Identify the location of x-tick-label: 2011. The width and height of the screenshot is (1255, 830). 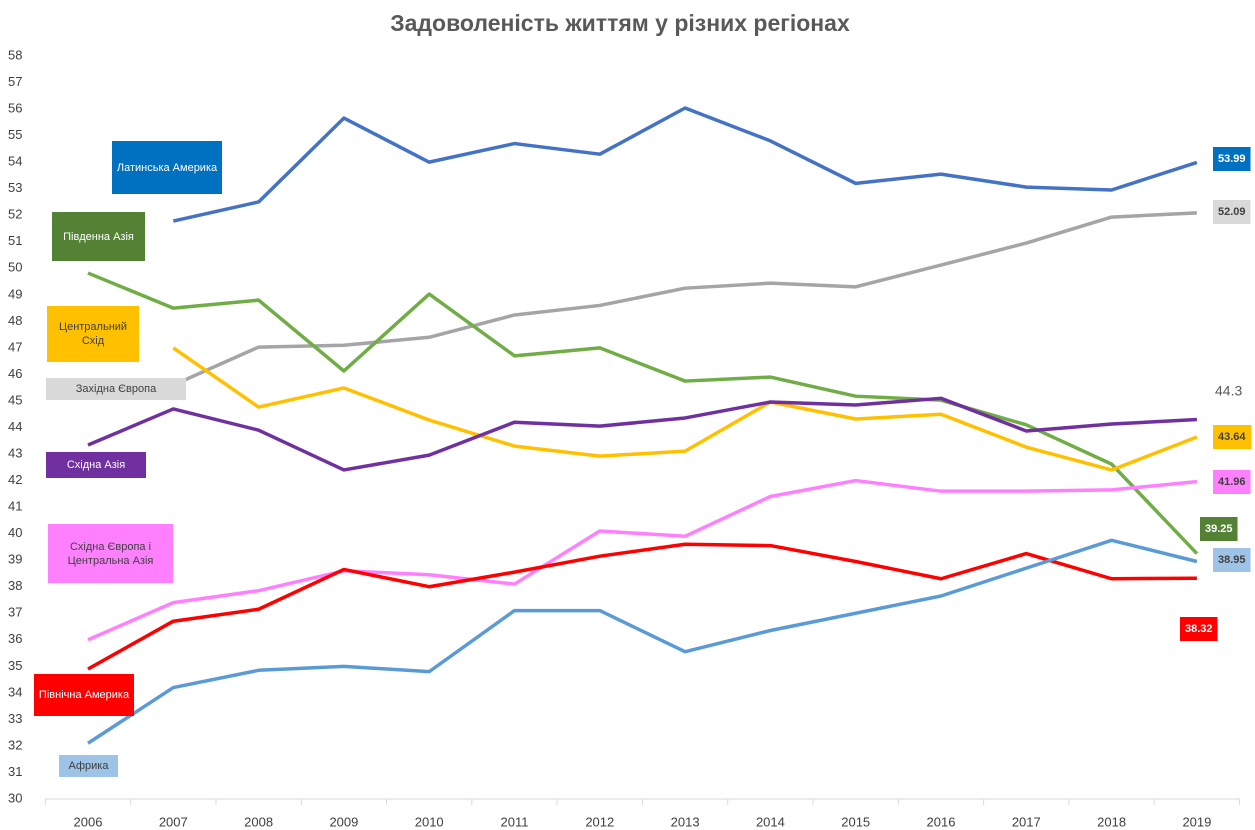
(515, 821).